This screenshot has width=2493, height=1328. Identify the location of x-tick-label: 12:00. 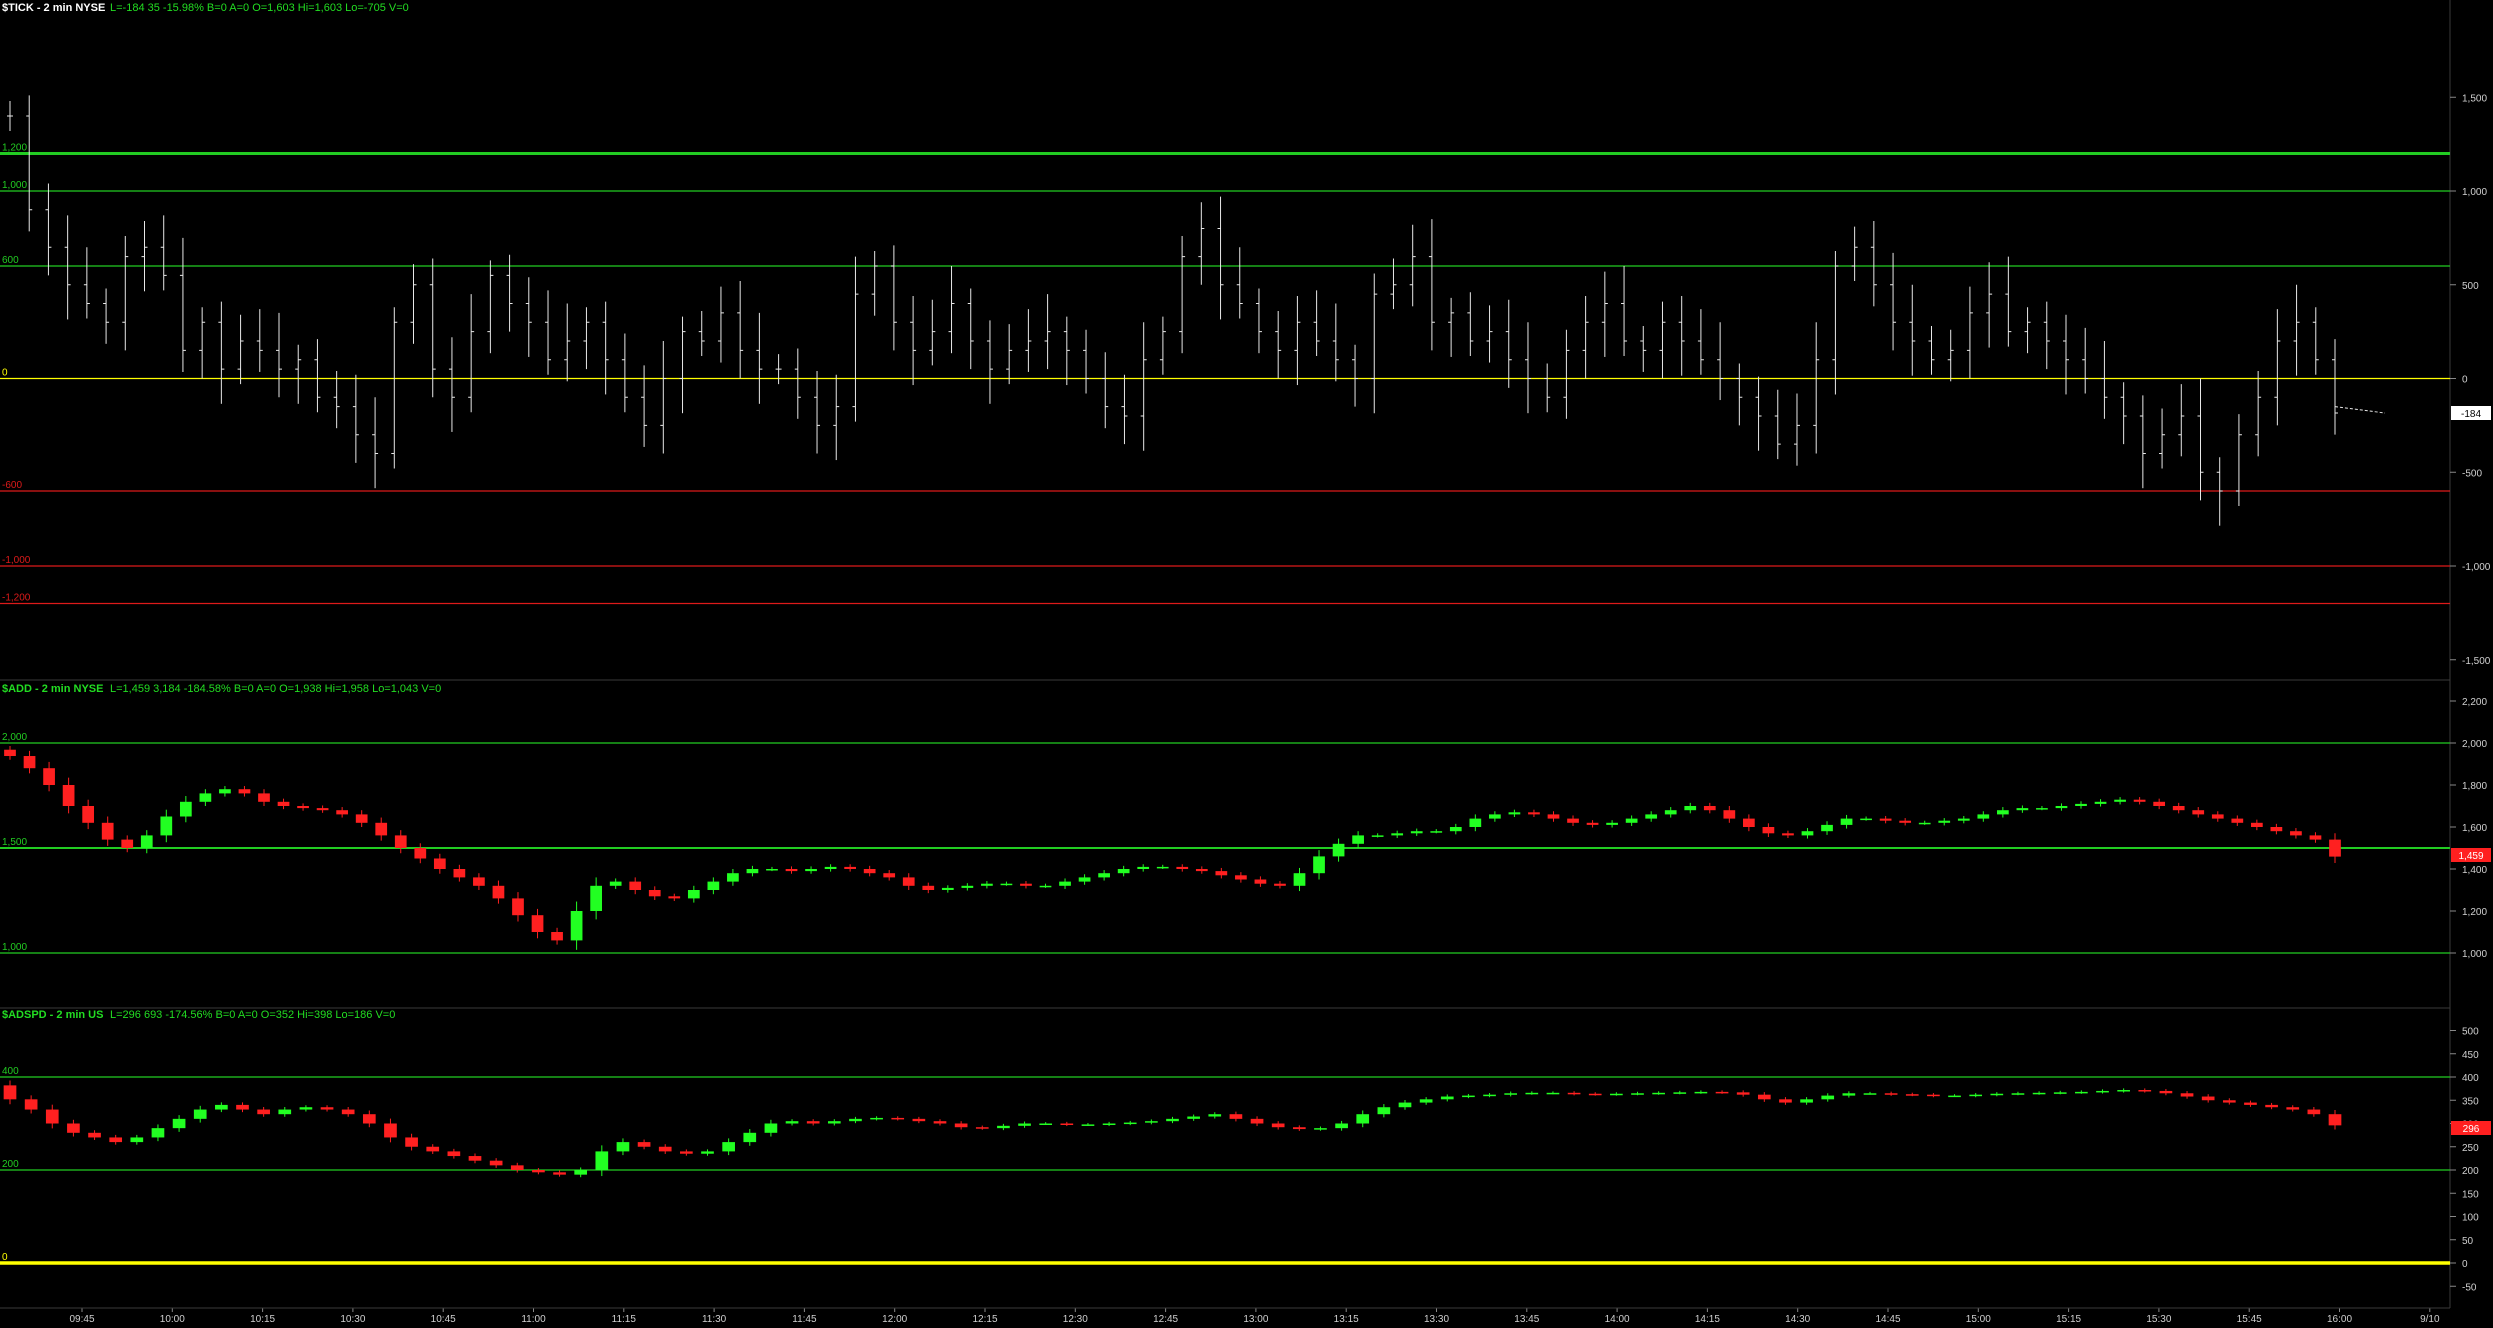
(894, 1319).